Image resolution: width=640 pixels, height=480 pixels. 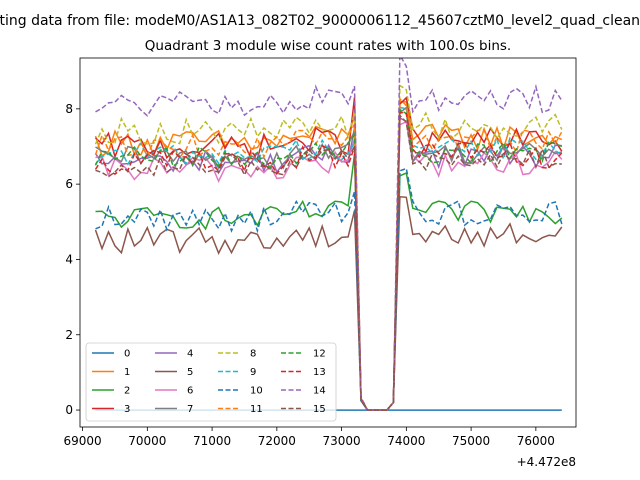 What do you see at coordinates (536, 441) in the screenshot?
I see `x-tick-label: 76000` at bounding box center [536, 441].